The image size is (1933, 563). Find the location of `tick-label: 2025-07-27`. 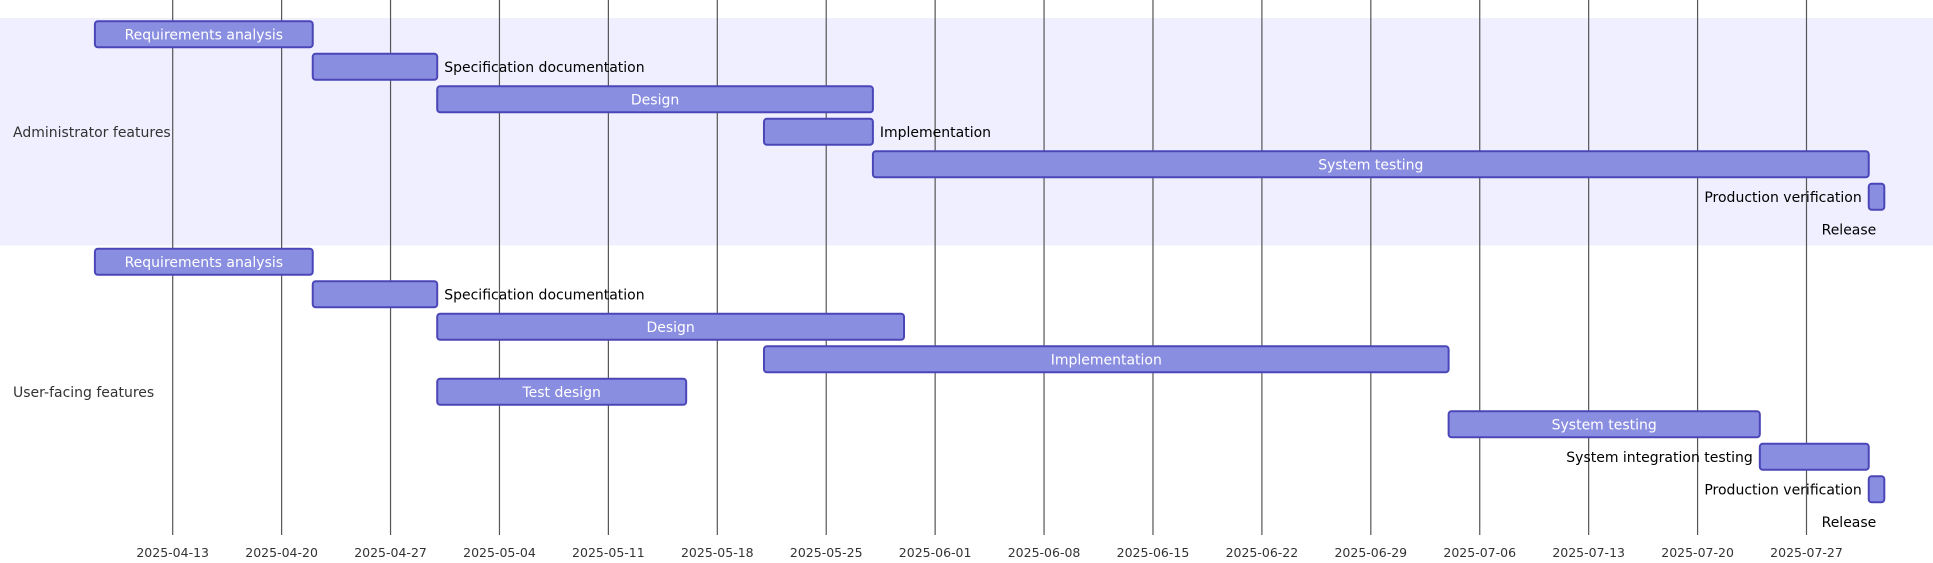

tick-label: 2025-07-27 is located at coordinates (1806, 552).